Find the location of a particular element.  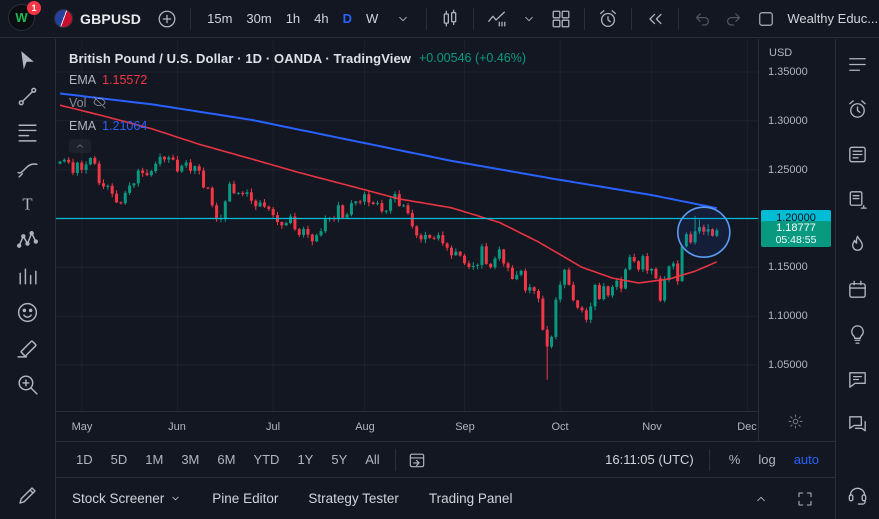

footer-tab-trading-panel: Trading Panel is located at coordinates (471, 498).